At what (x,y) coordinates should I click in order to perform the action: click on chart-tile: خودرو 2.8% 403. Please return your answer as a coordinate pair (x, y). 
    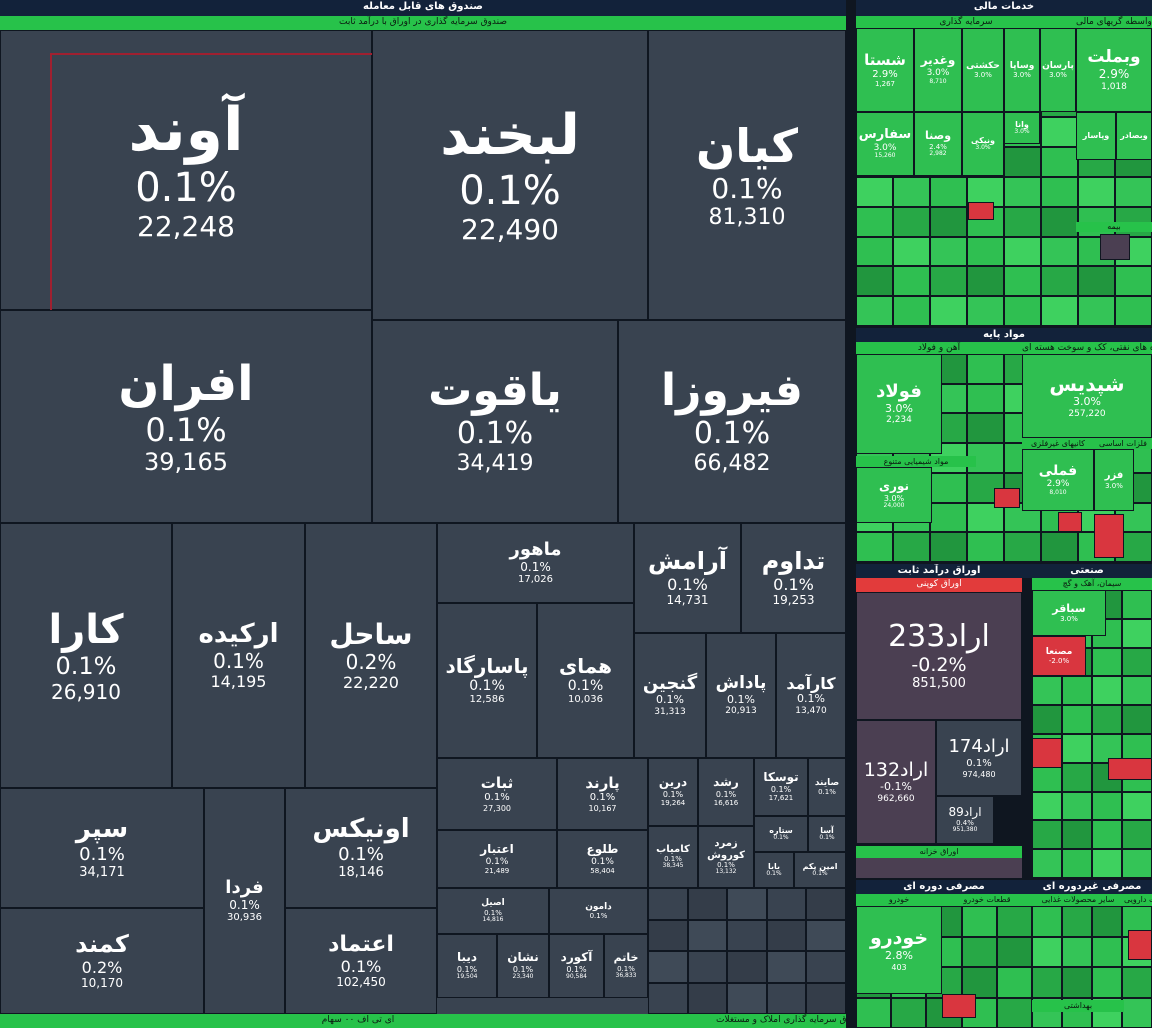
    Looking at the image, I should click on (899, 950).